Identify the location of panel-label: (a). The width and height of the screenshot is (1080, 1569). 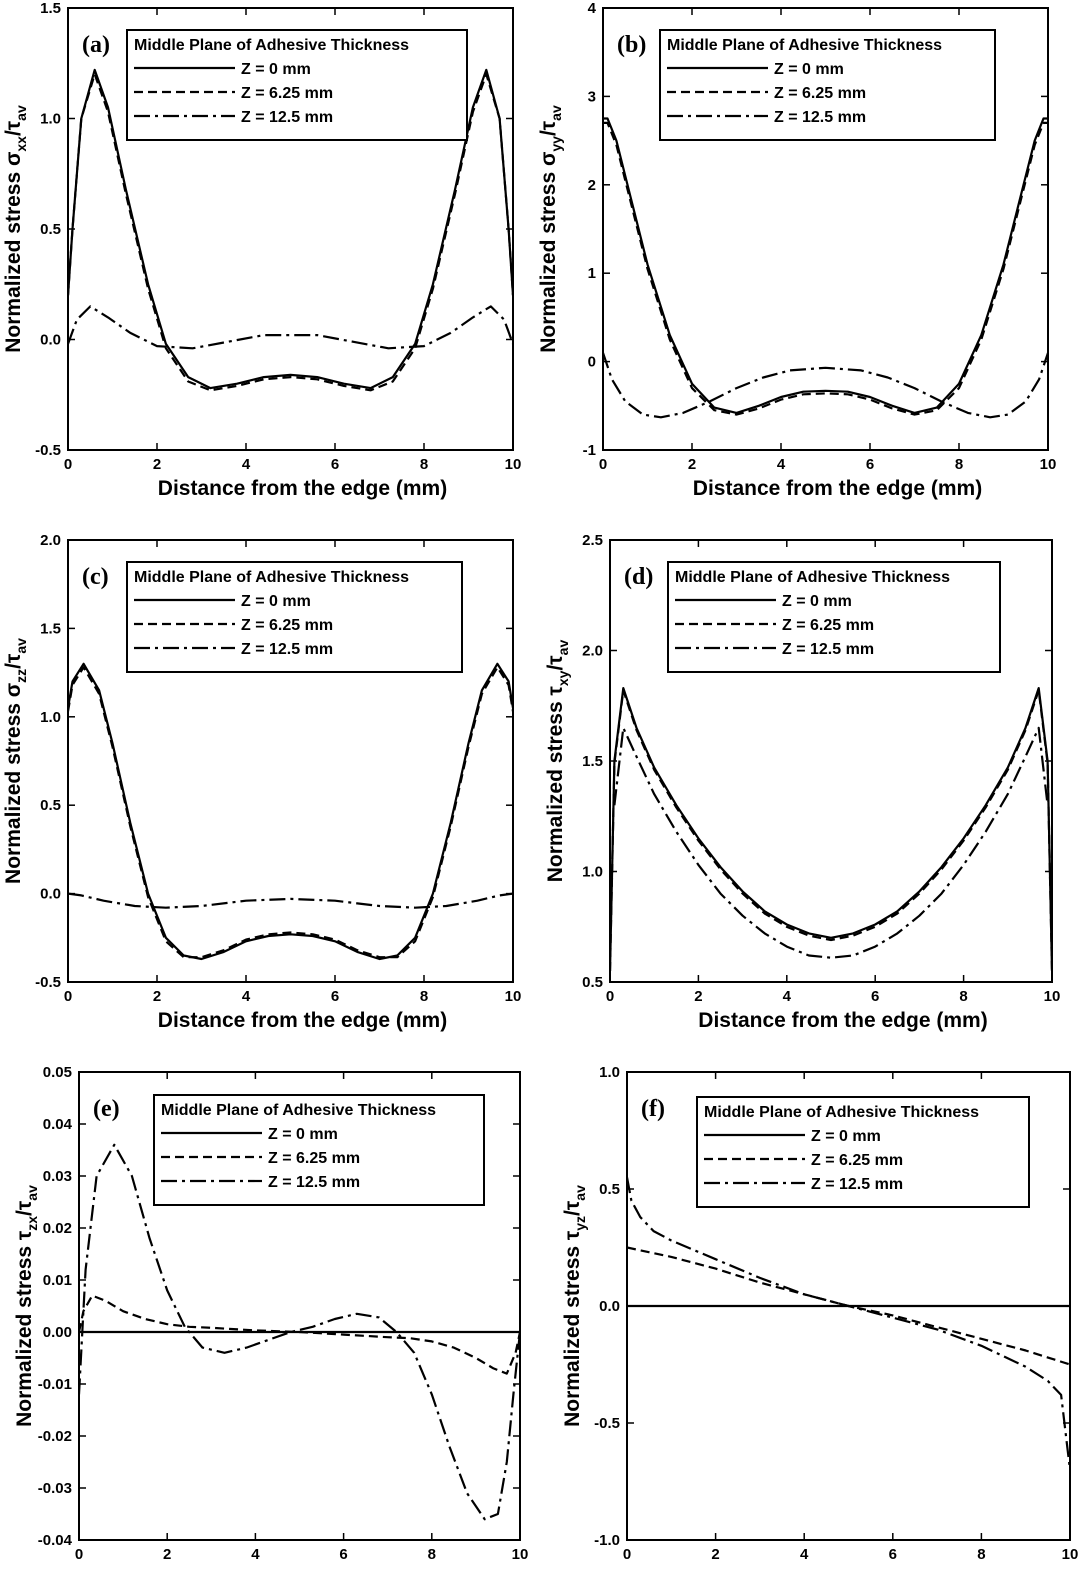
(96, 45).